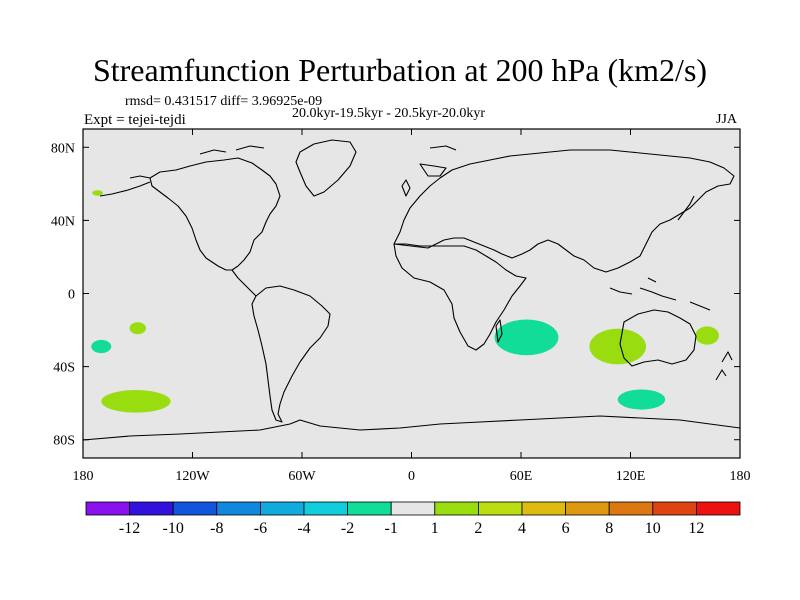 This screenshot has height=600, width=800. Describe the element at coordinates (347, 528) in the screenshot. I see `colorbar-label: -2` at that location.